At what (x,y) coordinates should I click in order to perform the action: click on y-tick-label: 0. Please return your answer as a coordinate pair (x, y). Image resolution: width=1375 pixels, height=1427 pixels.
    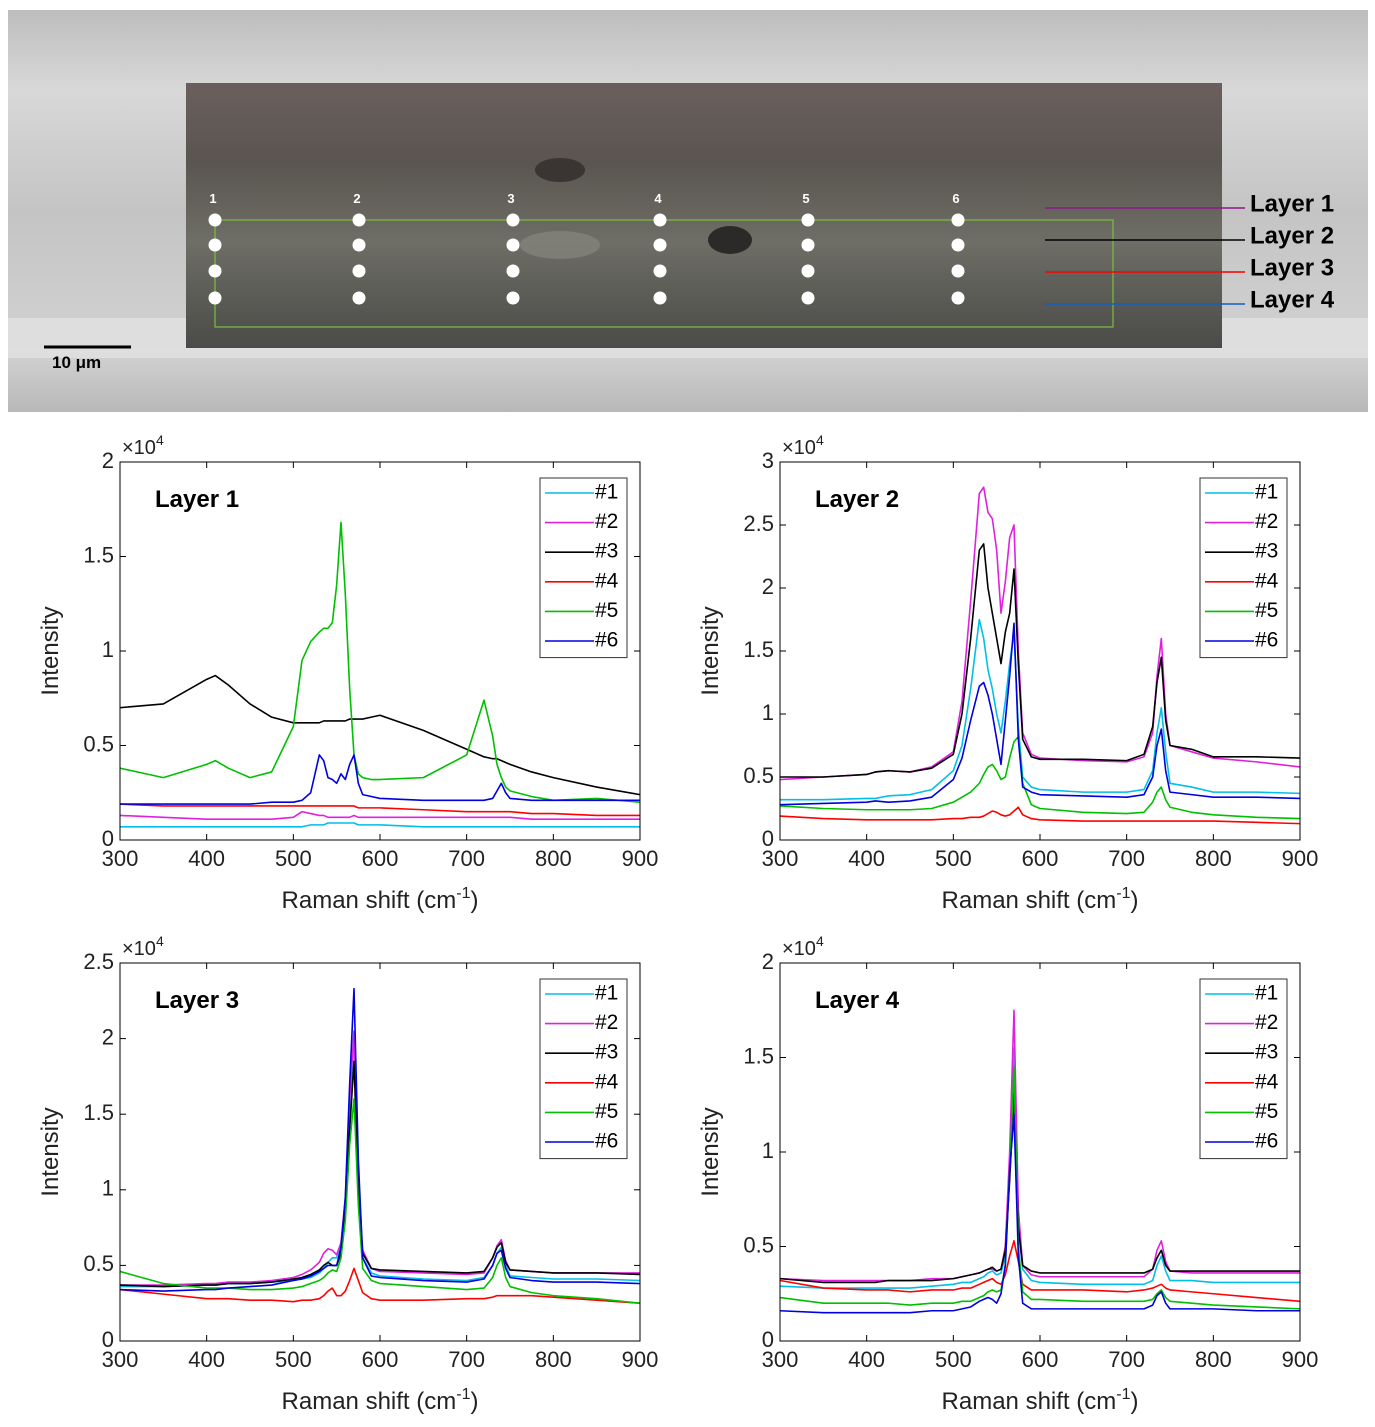
    Looking at the image, I should click on (768, 1339).